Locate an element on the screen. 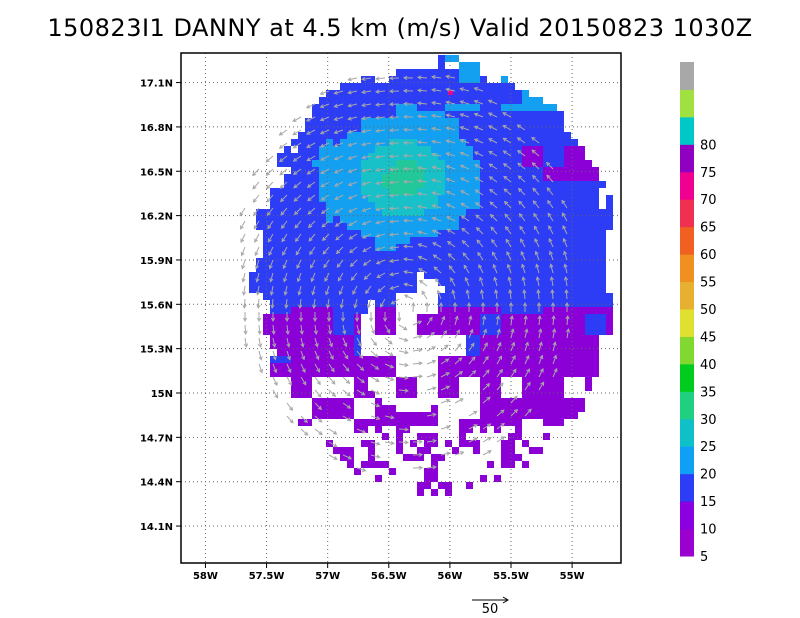 This screenshot has height=618, width=800. lon-tick-label: 55.5W is located at coordinates (511, 576).